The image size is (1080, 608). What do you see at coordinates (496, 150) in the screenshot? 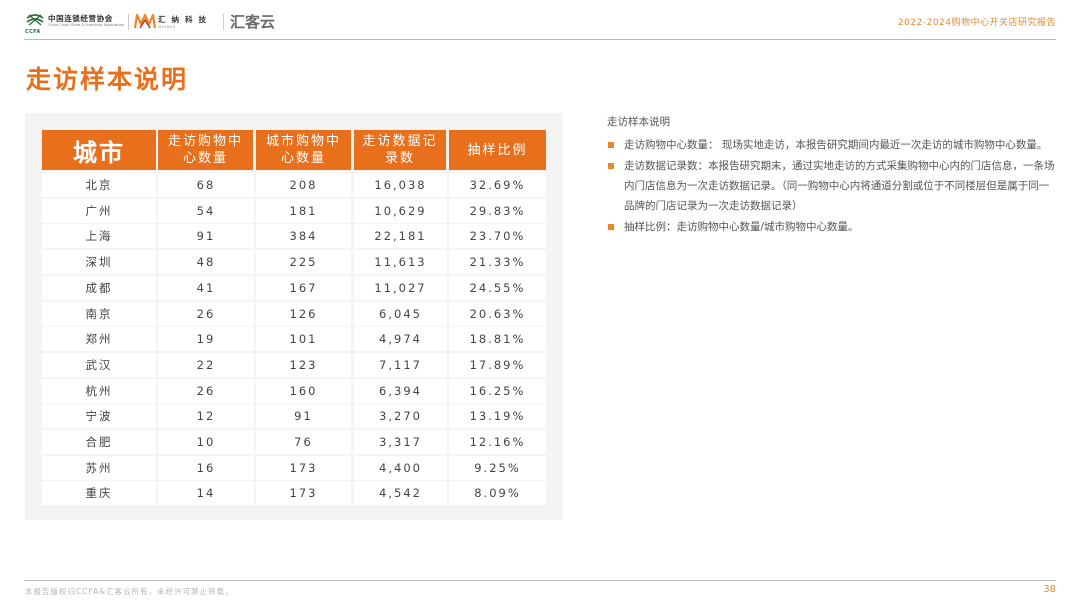
I see `column-header-sampling-ratio: 抽样比例` at bounding box center [496, 150].